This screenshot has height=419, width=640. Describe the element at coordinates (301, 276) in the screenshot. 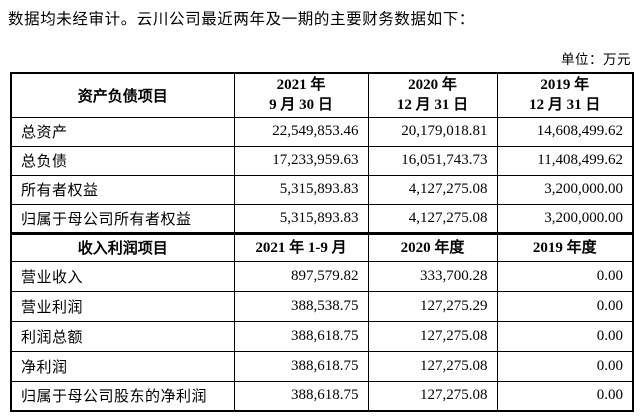

I see `value-2021: 897,579.82` at that location.